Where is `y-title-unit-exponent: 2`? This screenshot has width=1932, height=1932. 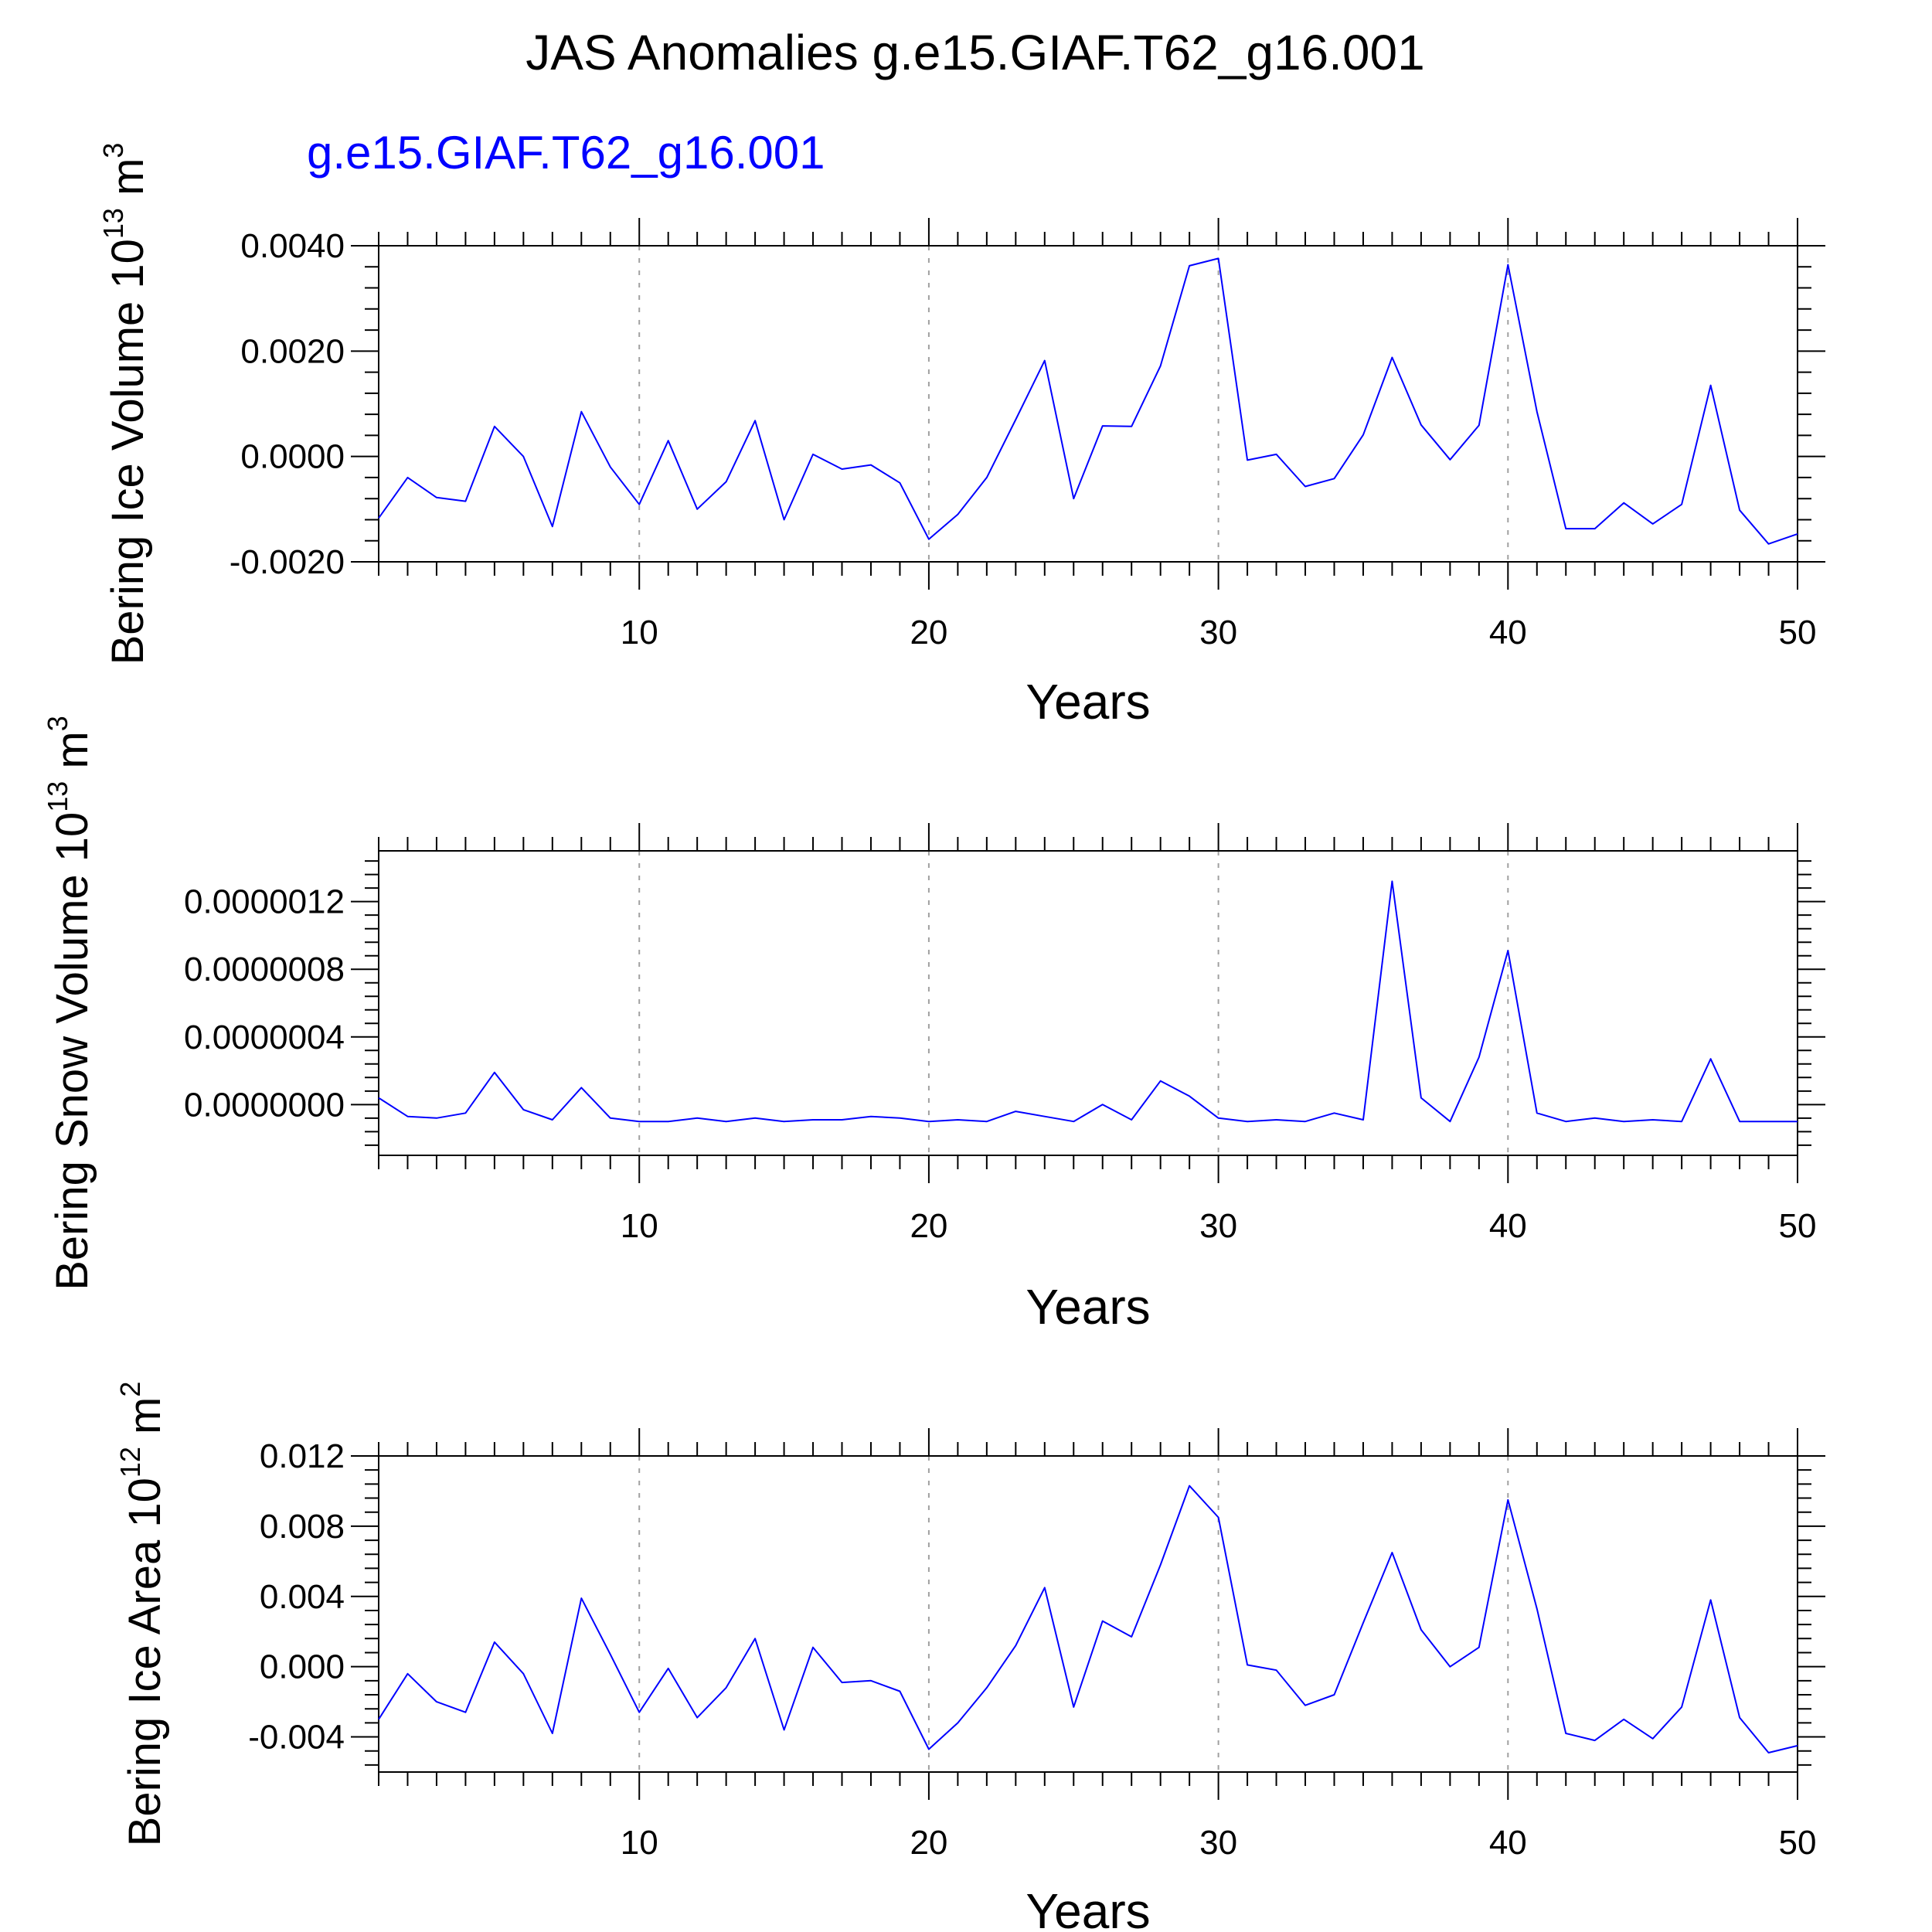 y-title-unit-exponent: 2 is located at coordinates (130, 1390).